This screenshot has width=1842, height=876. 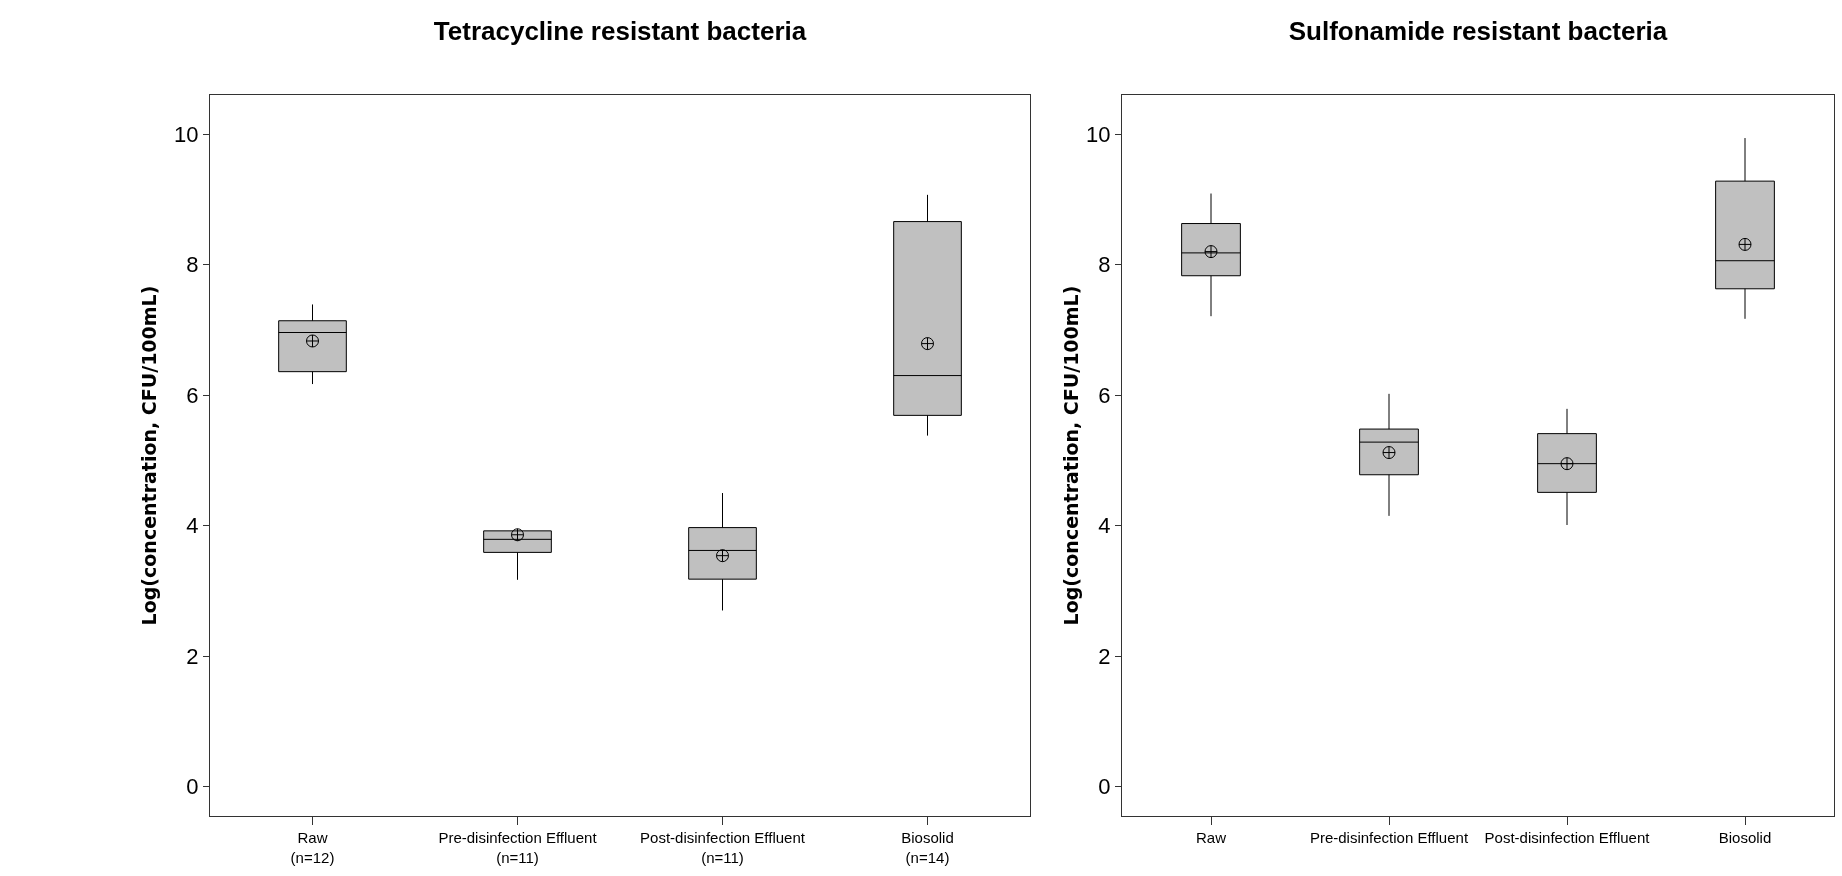 I want to click on x-tick-label: Biosolid, so click(x=1745, y=837).